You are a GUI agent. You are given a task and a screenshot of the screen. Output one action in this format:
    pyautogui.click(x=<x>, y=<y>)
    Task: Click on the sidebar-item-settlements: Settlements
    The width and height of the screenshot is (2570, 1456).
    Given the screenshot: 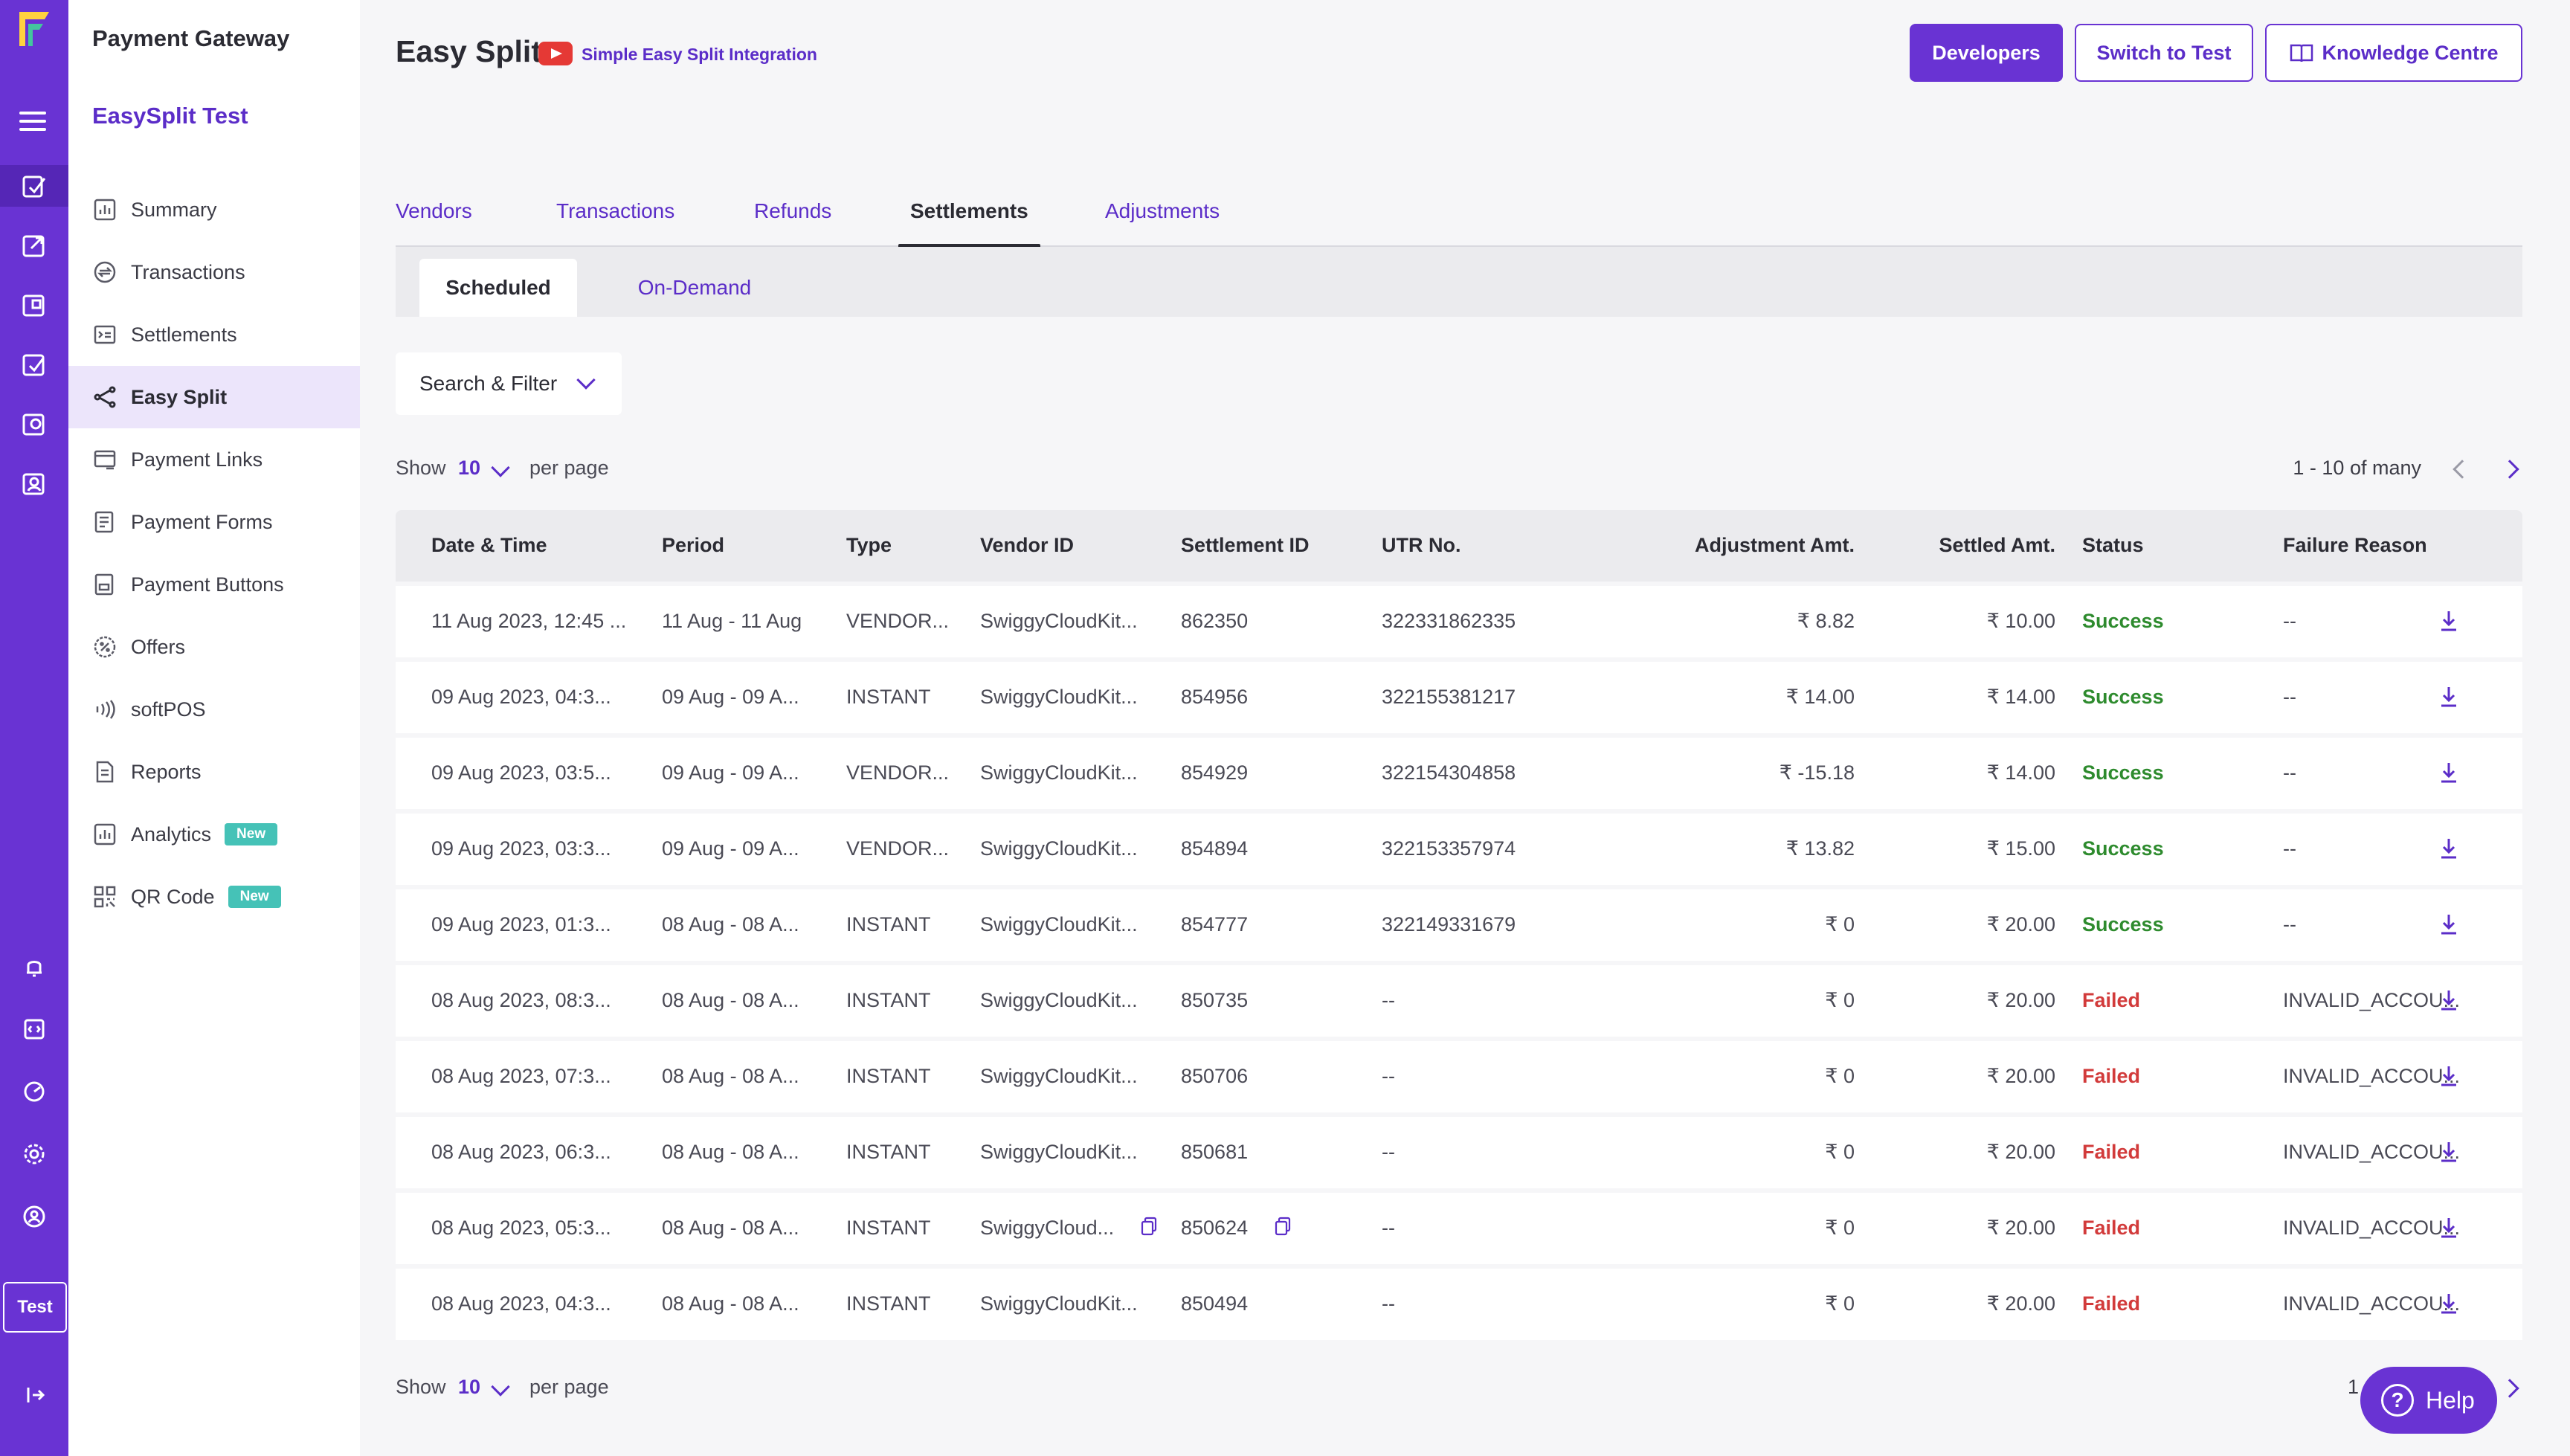 What is the action you would take?
    pyautogui.click(x=214, y=334)
    